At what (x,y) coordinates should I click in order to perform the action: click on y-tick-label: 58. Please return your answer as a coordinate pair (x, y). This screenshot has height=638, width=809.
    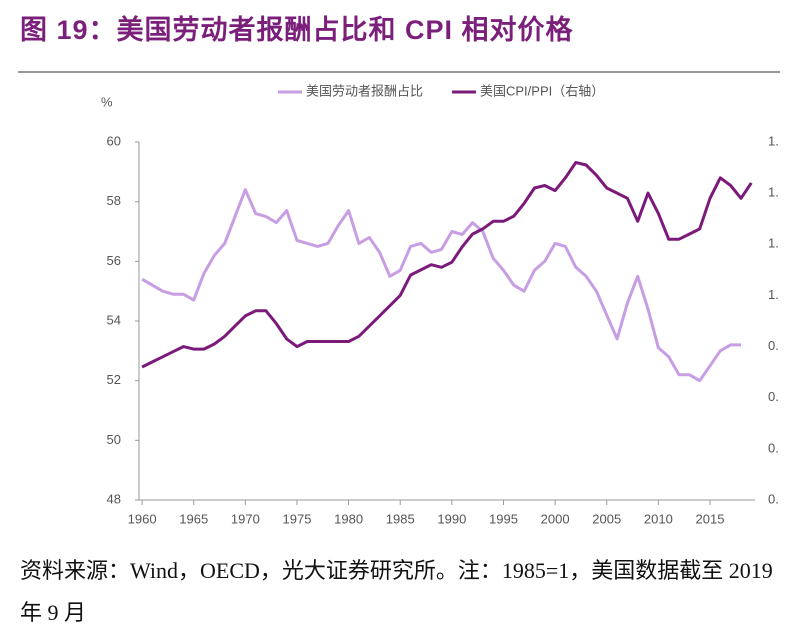
    Looking at the image, I should click on (114, 200).